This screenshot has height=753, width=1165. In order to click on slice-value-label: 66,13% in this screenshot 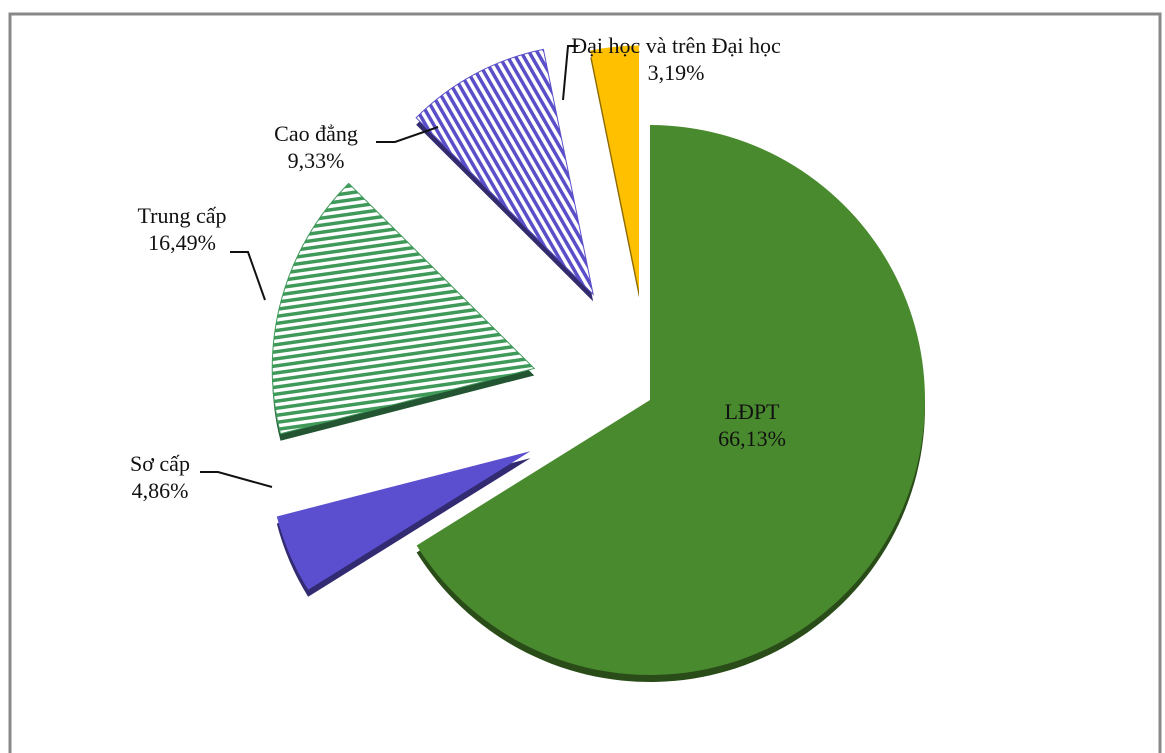, I will do `click(752, 438)`.